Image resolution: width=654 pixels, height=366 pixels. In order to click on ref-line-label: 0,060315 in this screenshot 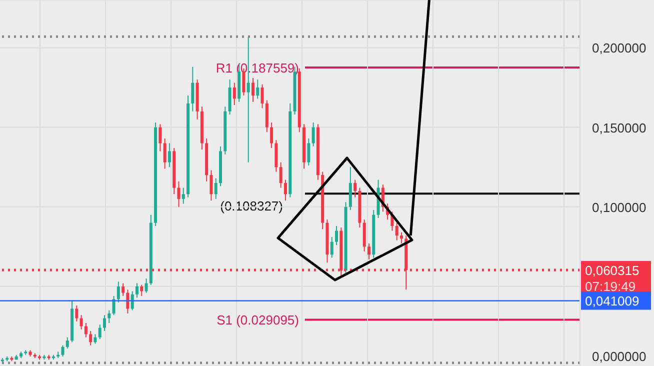, I will do `click(612, 270)`.